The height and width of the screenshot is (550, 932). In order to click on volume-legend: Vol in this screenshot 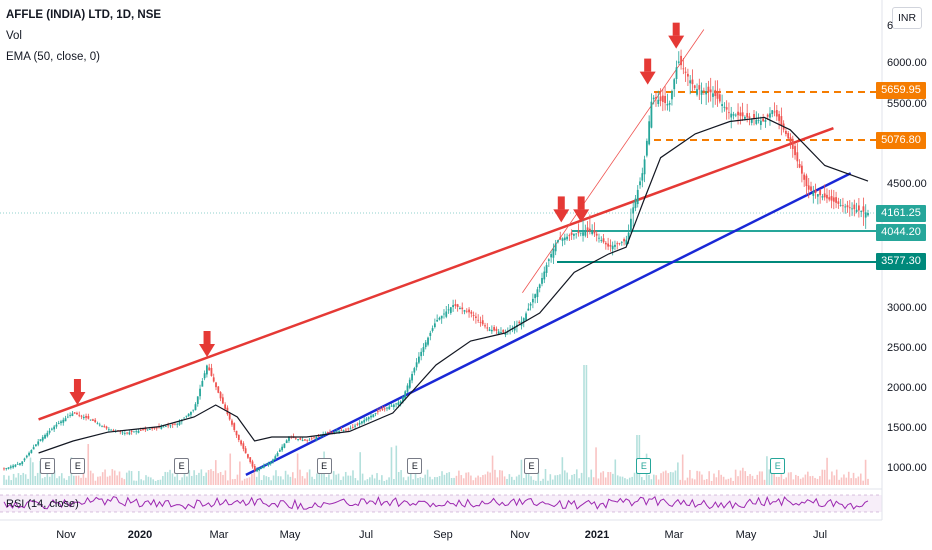, I will do `click(14, 36)`.